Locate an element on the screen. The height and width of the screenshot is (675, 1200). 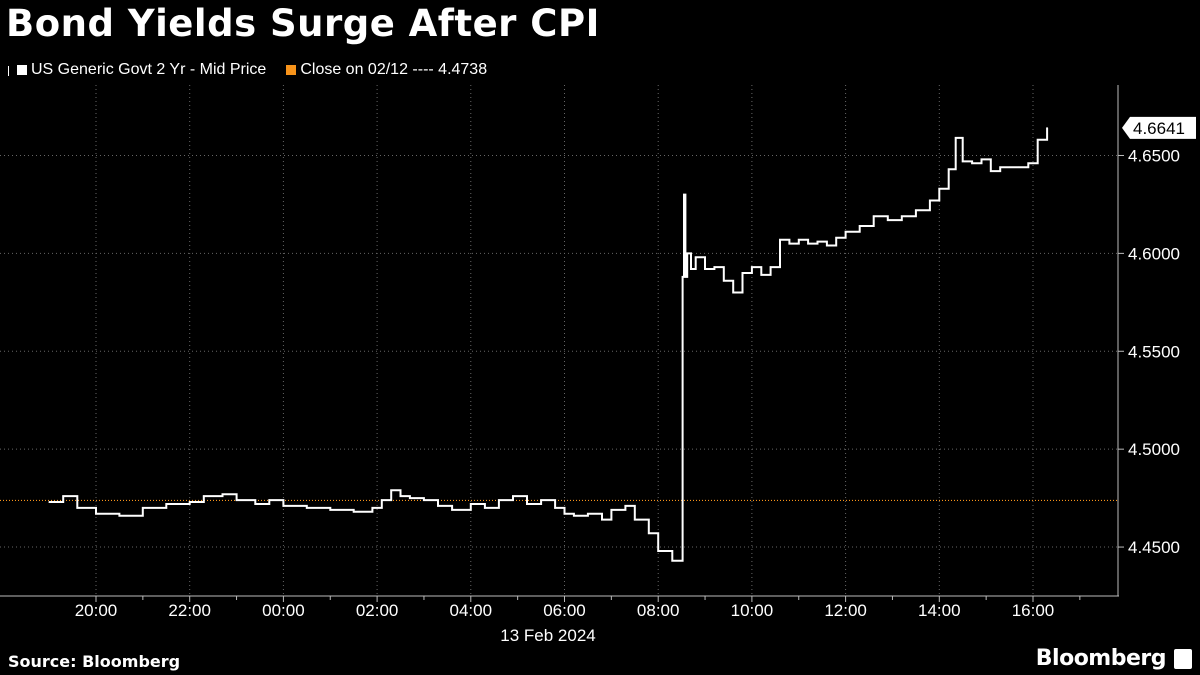
x-tick-label: 12:00 is located at coordinates (845, 610).